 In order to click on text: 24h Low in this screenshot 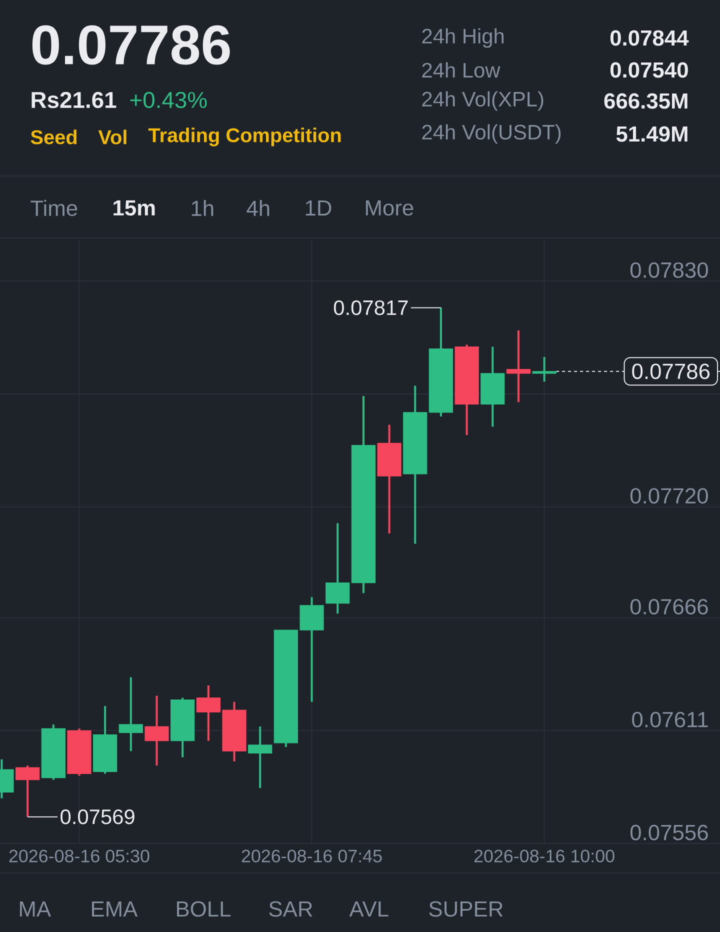, I will do `click(461, 70)`.